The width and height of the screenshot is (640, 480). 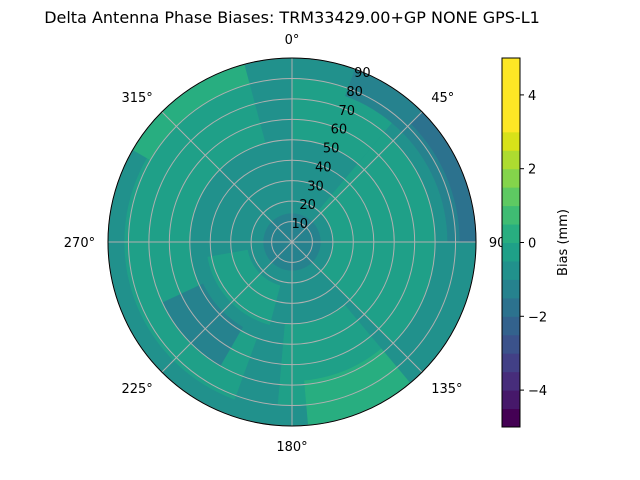 What do you see at coordinates (362, 73) in the screenshot?
I see `r-tick-label-90: 90` at bounding box center [362, 73].